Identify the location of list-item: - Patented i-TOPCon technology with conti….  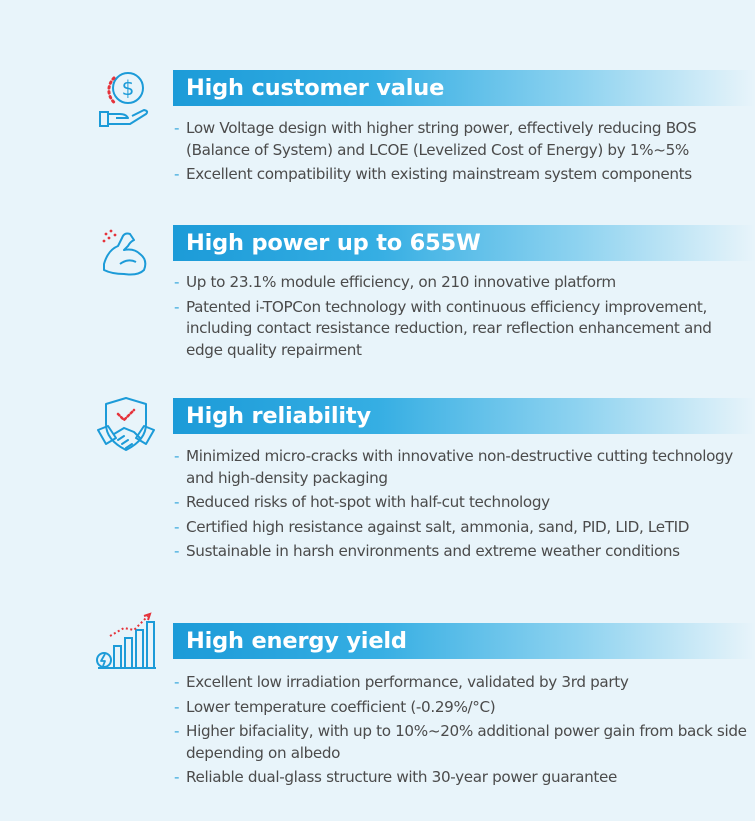
(443, 328).